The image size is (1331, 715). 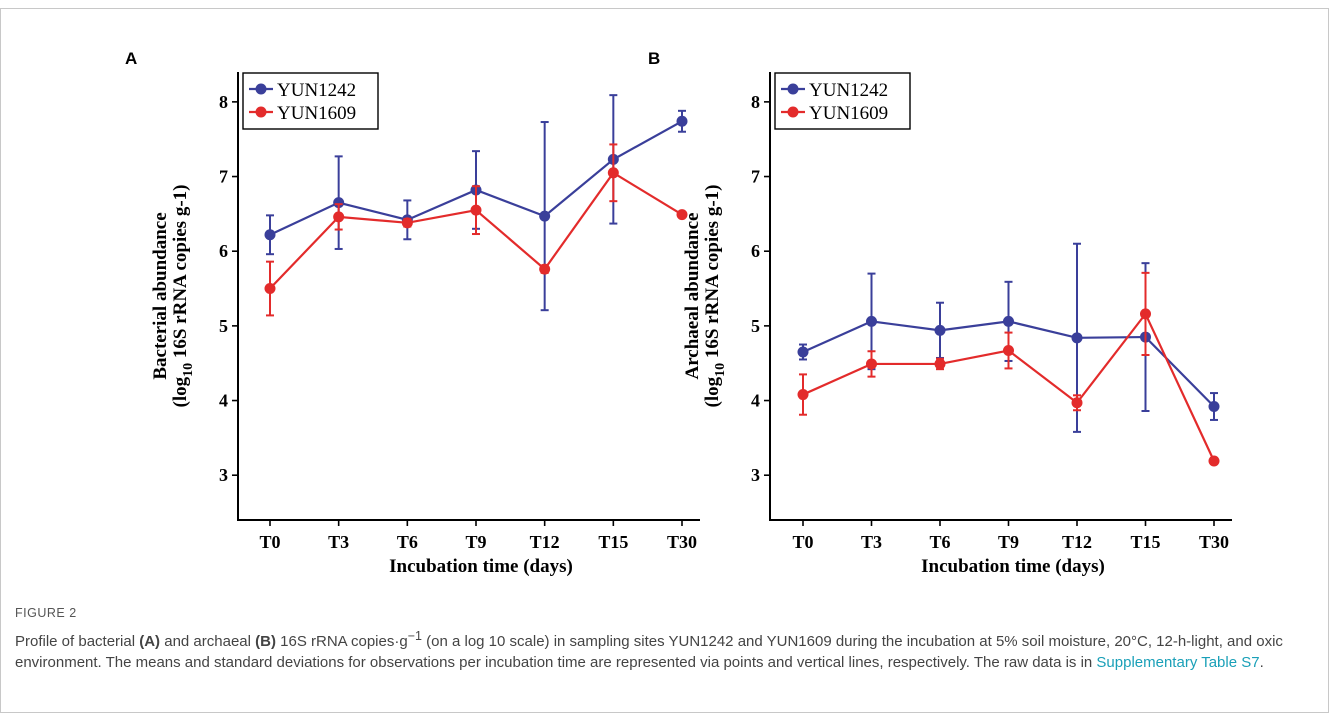 I want to click on panel-letter: B, so click(x=654, y=58).